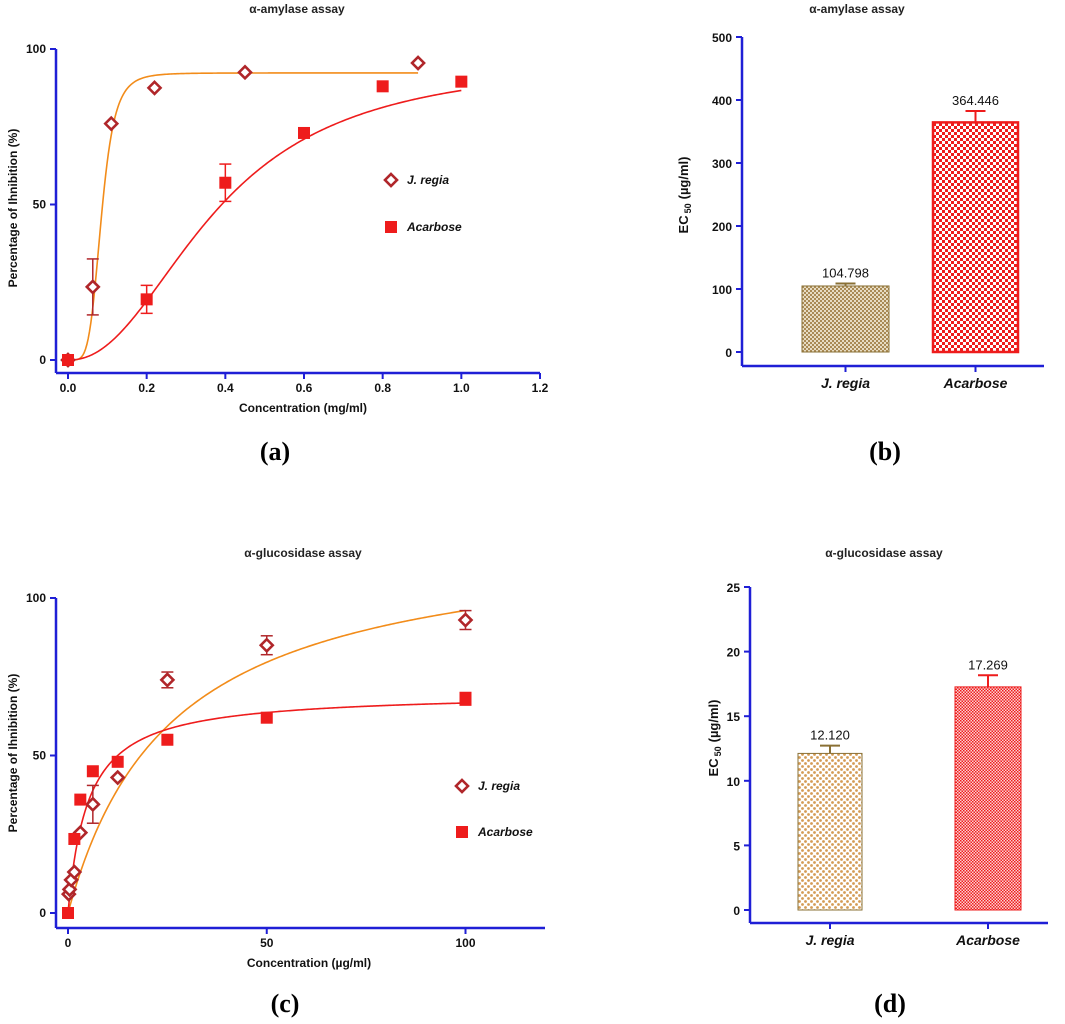  Describe the element at coordinates (285, 1003) in the screenshot. I see `panel-label: (c)` at that location.